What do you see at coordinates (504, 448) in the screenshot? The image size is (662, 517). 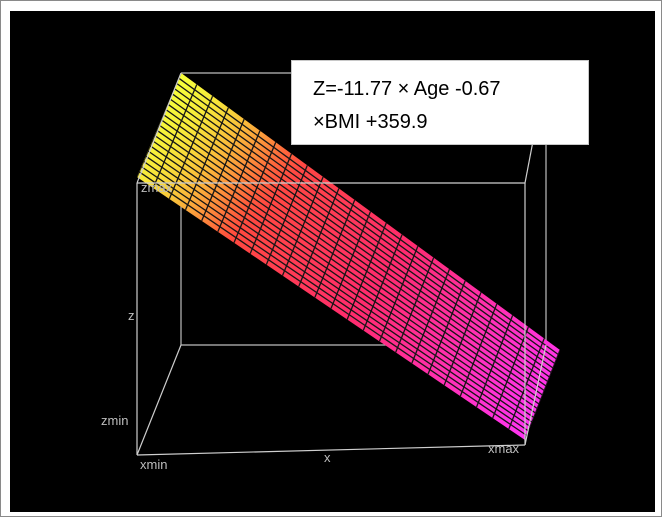 I see `xmax-label: xmax` at bounding box center [504, 448].